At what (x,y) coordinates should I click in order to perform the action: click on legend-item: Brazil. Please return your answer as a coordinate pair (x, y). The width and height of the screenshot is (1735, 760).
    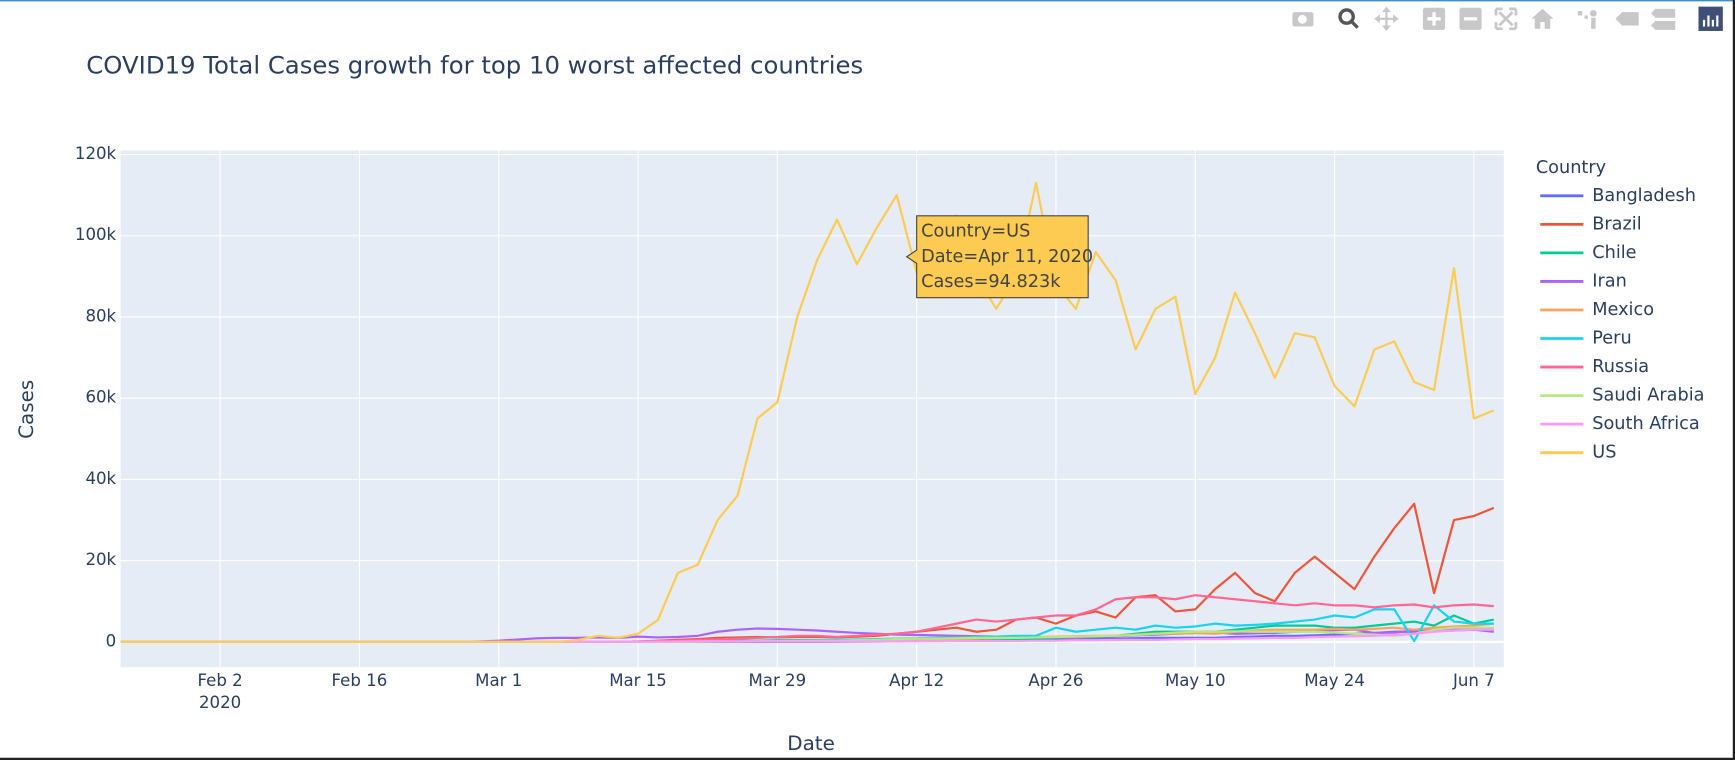
    Looking at the image, I should click on (1591, 224).